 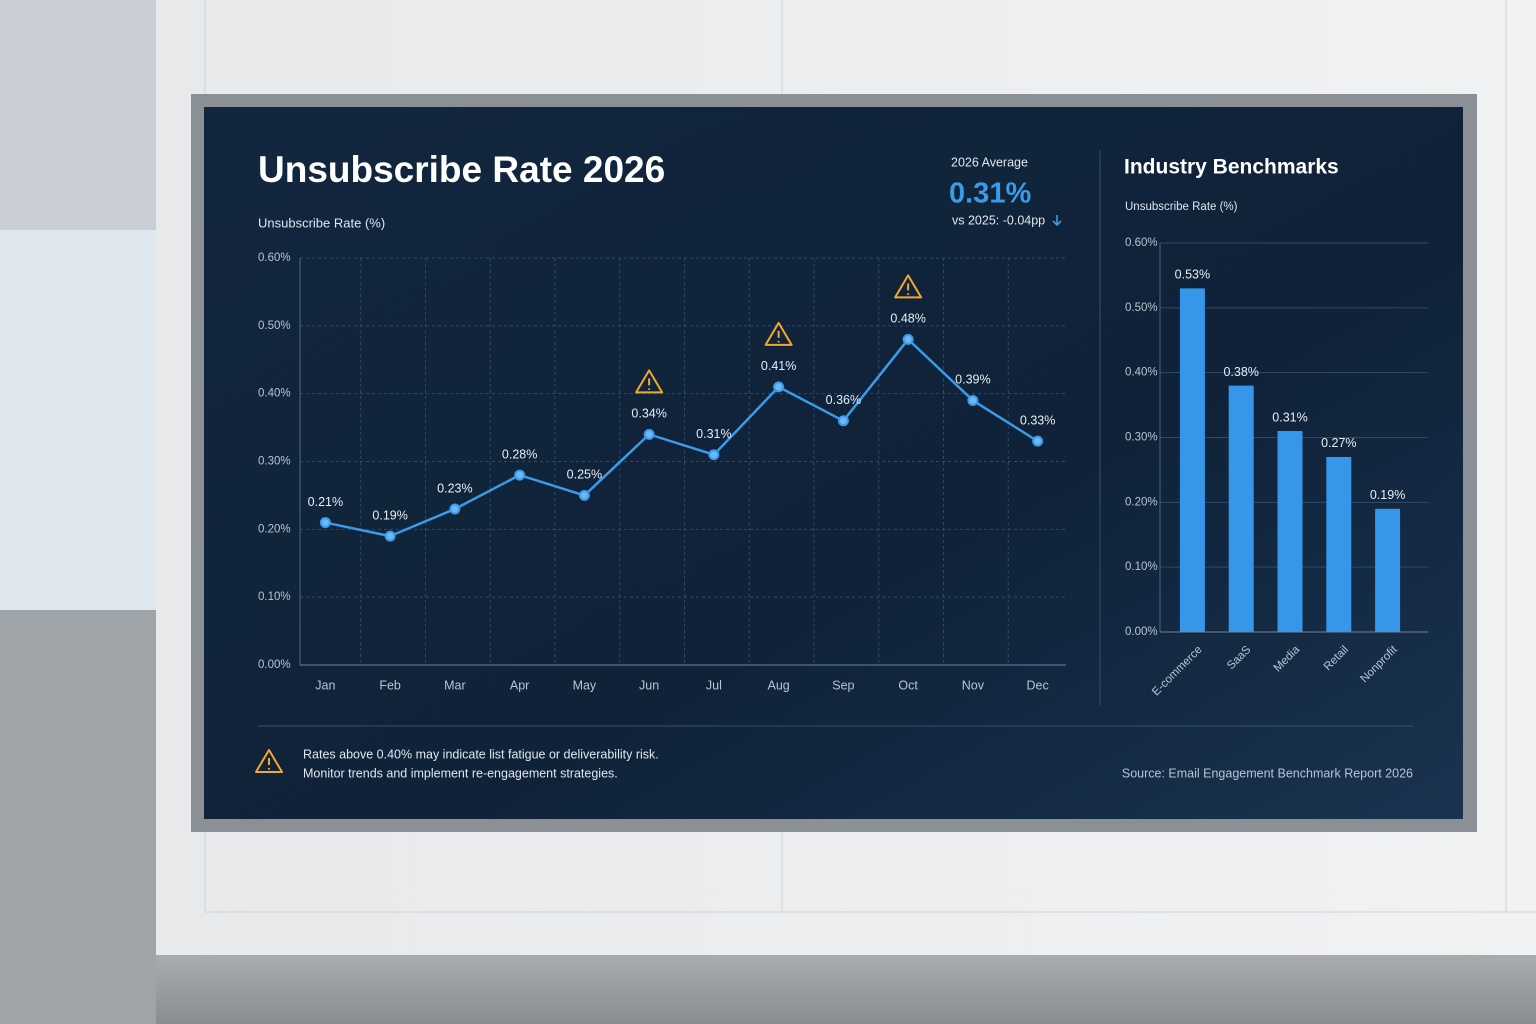 I want to click on x-tick-label: Apr, so click(x=519, y=685).